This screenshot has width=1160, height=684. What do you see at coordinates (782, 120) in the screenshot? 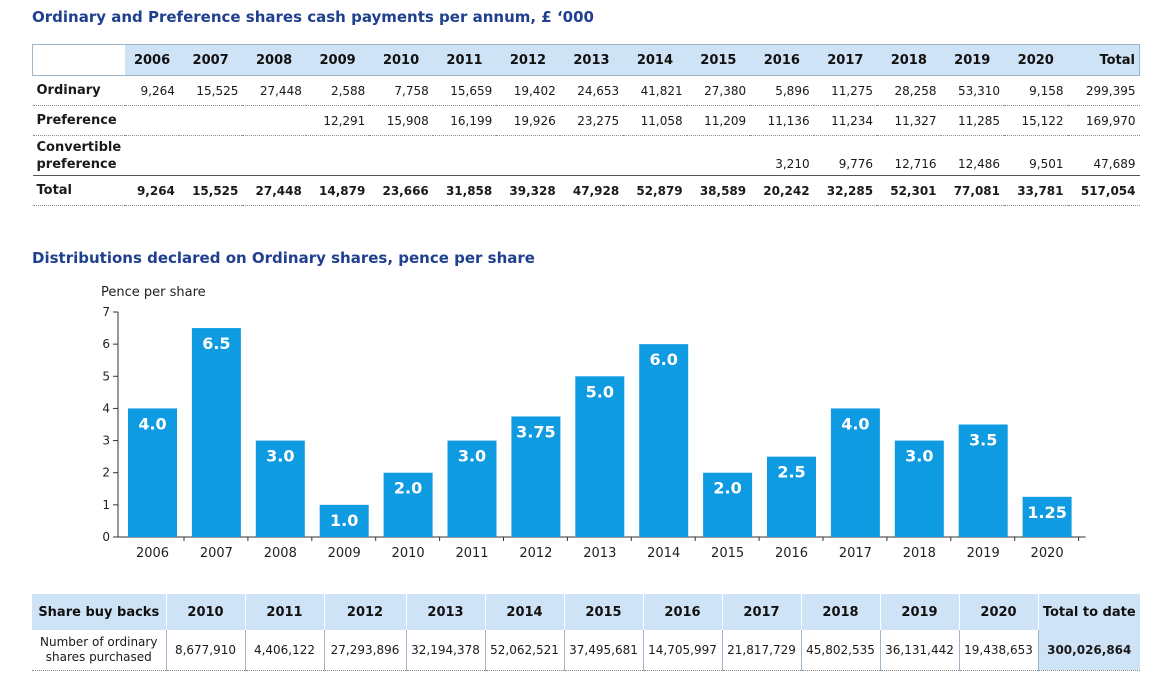
I see `table-cell: 11,136` at bounding box center [782, 120].